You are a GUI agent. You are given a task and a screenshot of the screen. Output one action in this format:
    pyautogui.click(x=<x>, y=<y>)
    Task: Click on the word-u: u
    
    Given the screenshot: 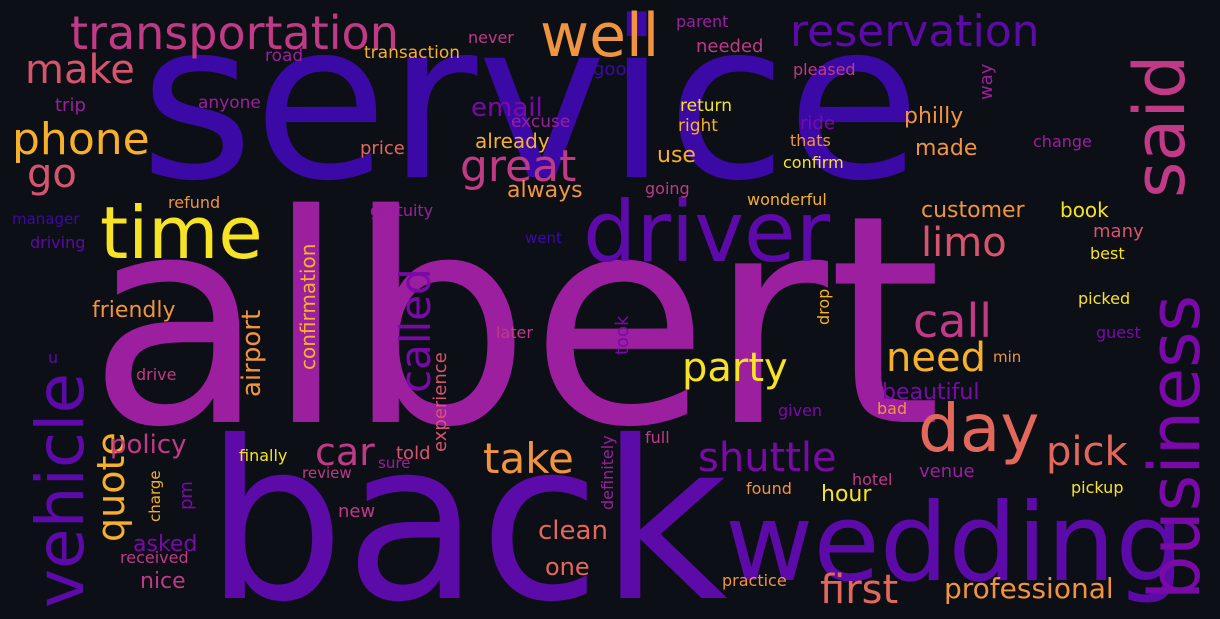 What is the action you would take?
    pyautogui.click(x=53, y=357)
    